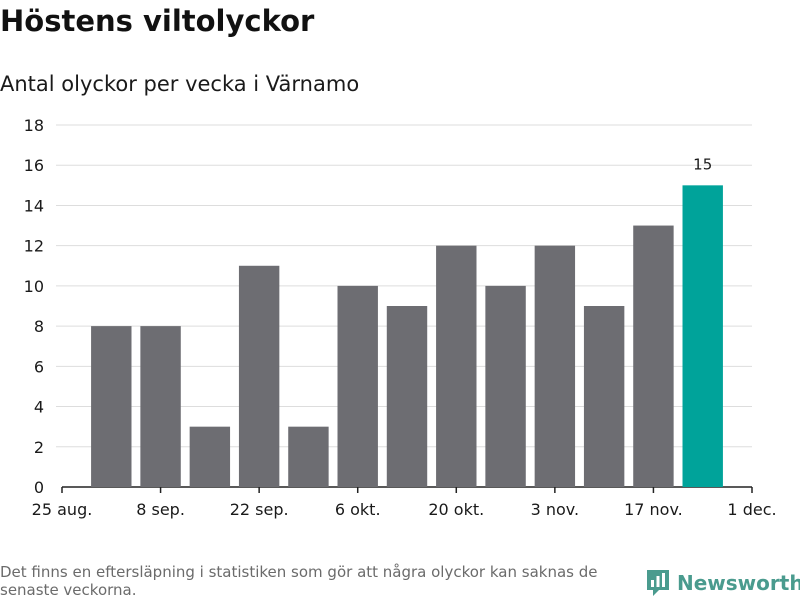  I want to click on x-tick-label-0: 25 aug., so click(62, 509).